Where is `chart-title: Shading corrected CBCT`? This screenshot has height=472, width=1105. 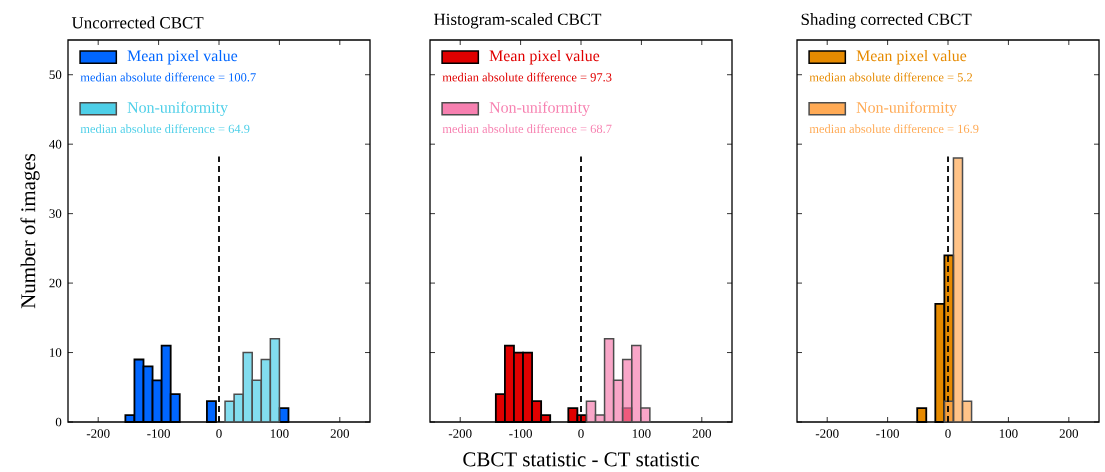
chart-title: Shading corrected CBCT is located at coordinates (886, 21).